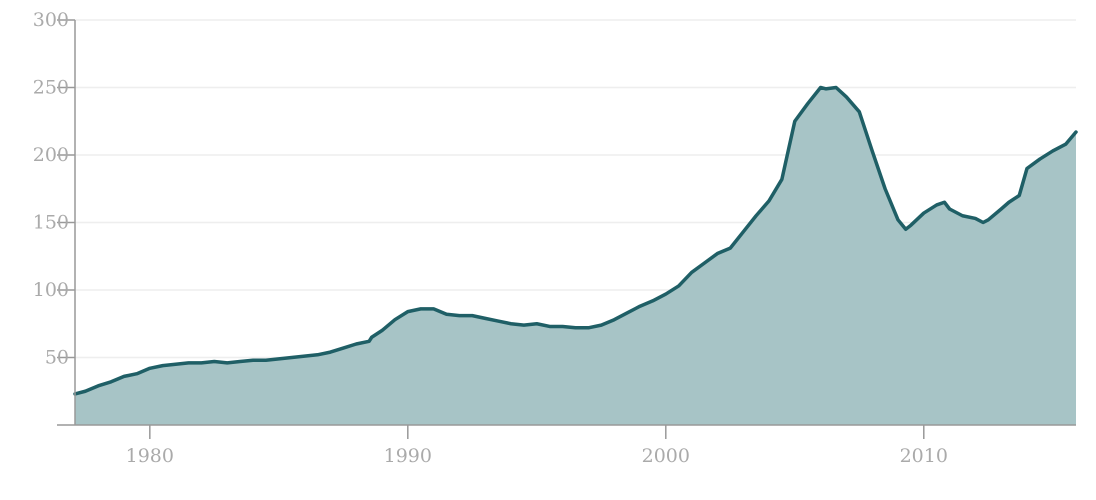 This screenshot has width=1096, height=500. What do you see at coordinates (537, 446) in the screenshot?
I see `x-axis-ticks: 1980 1990 2000 2010` at bounding box center [537, 446].